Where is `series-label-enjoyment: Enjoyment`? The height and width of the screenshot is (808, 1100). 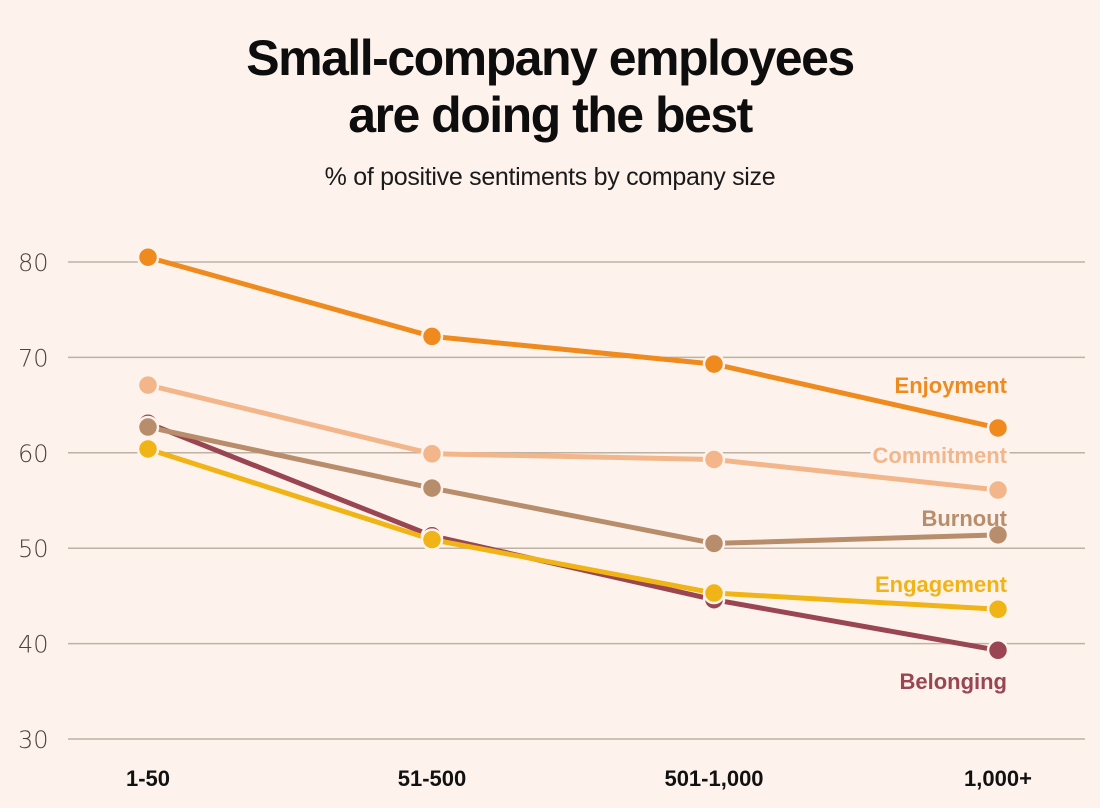 series-label-enjoyment: Enjoyment is located at coordinates (951, 385).